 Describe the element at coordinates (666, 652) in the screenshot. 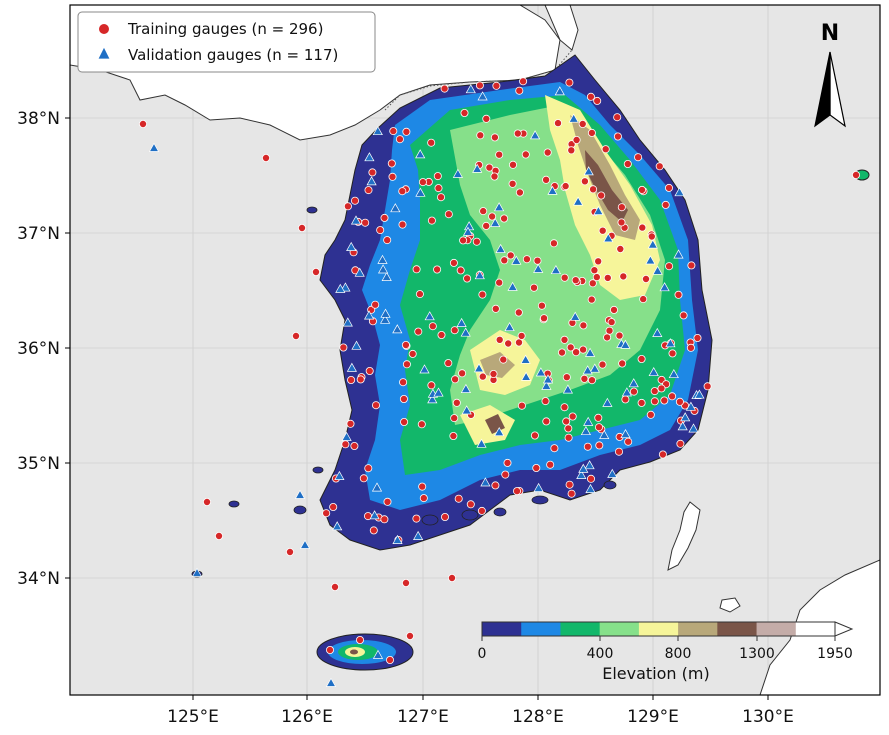

I see `colorbar: 0 400 800 1300 1950 Elevation (m)` at that location.